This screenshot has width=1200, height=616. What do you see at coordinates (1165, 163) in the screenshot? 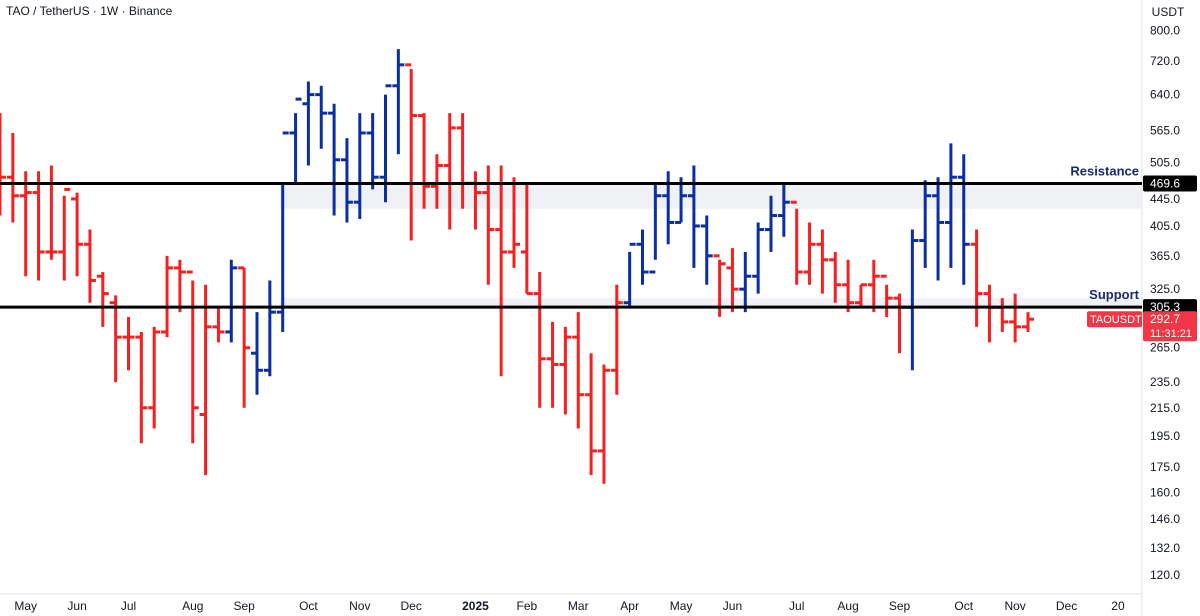
I see `price-tick-label: 505.0` at bounding box center [1165, 163].